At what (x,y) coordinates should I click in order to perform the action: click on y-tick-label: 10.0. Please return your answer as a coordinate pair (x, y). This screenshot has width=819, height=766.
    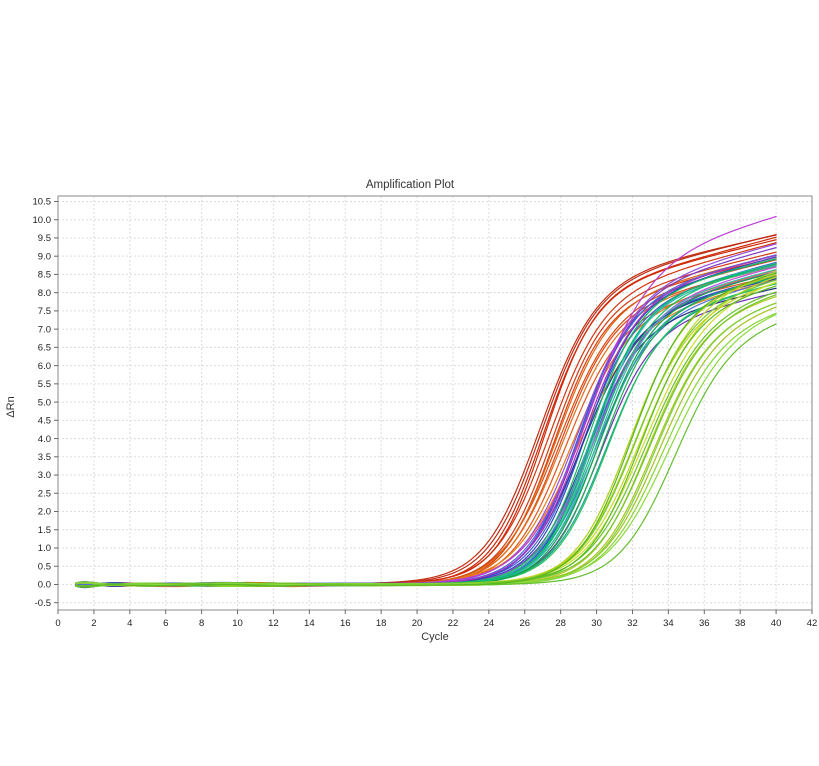
    Looking at the image, I should click on (42, 220).